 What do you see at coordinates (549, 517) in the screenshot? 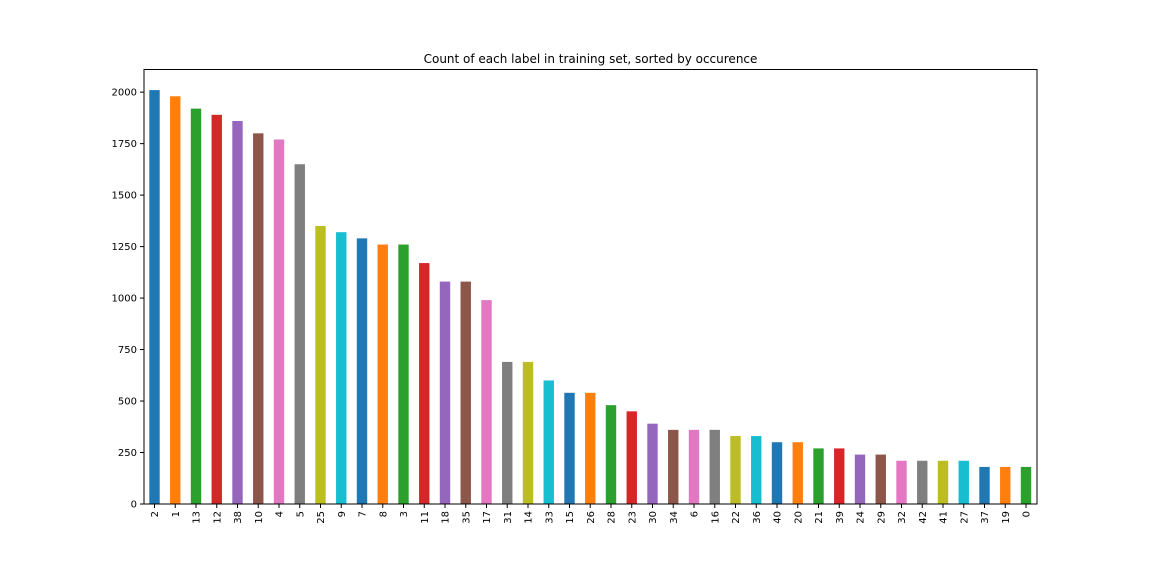
I see `x-tick-label: 33` at bounding box center [549, 517].